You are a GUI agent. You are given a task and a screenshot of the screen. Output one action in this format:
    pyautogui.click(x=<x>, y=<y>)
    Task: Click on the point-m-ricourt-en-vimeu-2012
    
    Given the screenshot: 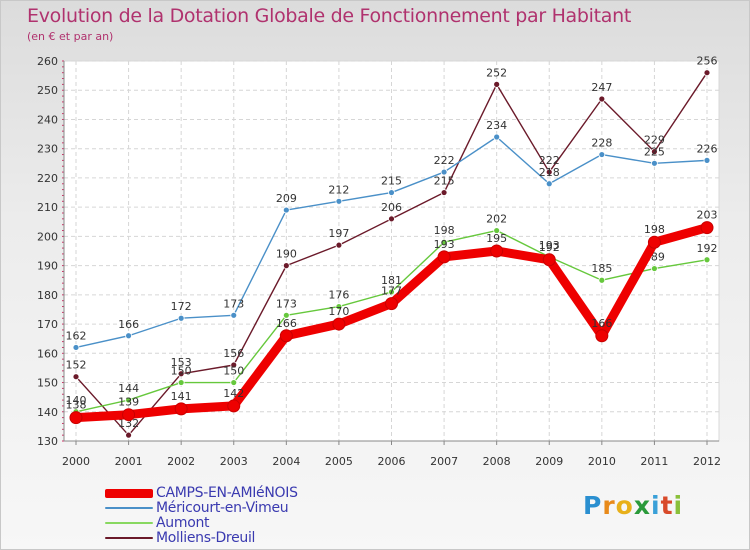 What is the action you would take?
    pyautogui.click(x=707, y=160)
    